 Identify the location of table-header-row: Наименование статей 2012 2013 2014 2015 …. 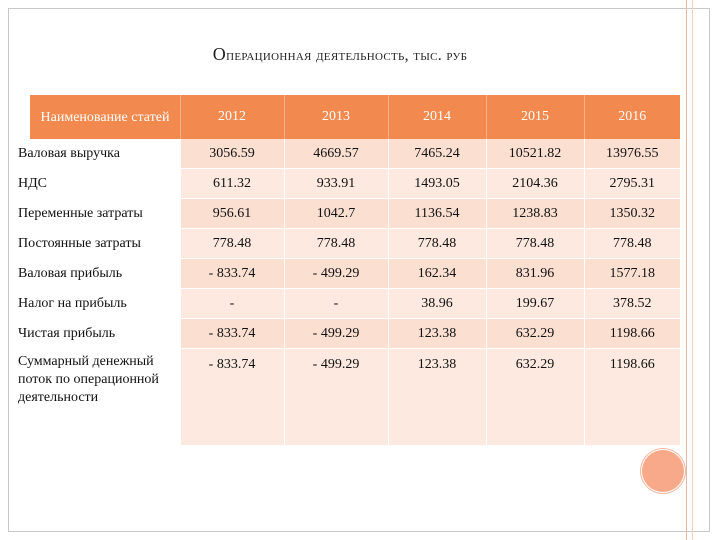
(346, 117).